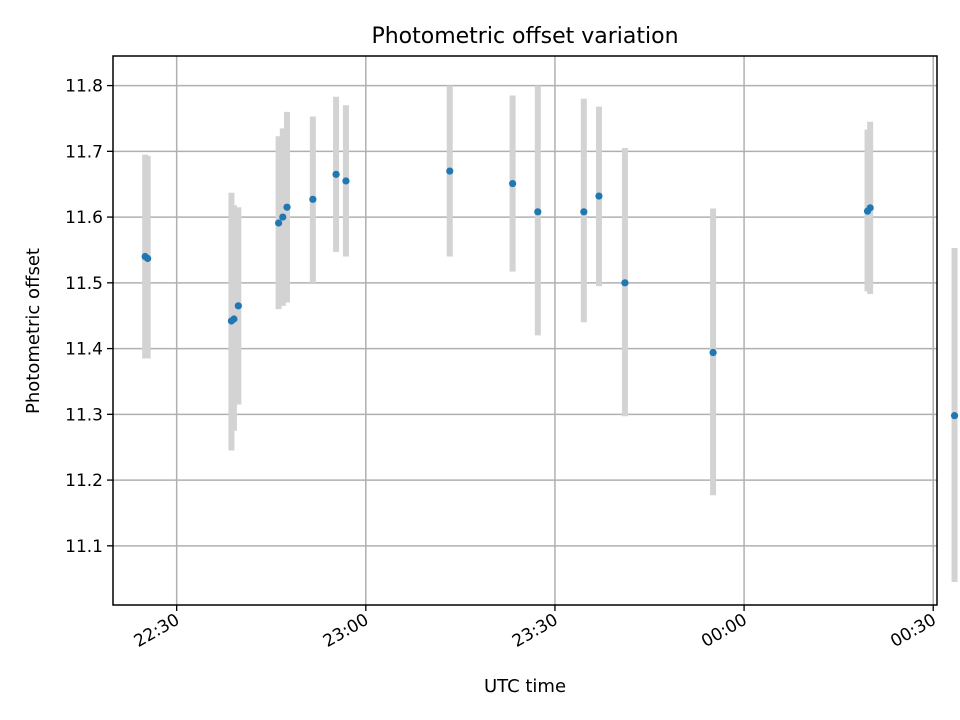  What do you see at coordinates (346, 631) in the screenshot?
I see `x-tick-label: 23:00` at bounding box center [346, 631].